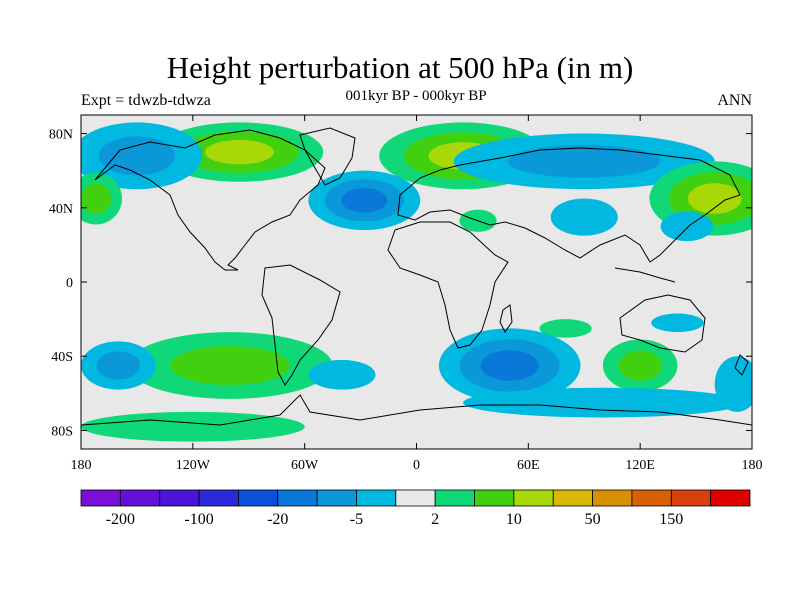  Describe the element at coordinates (305, 465) in the screenshot. I see `lon-label-2: 60W` at that location.